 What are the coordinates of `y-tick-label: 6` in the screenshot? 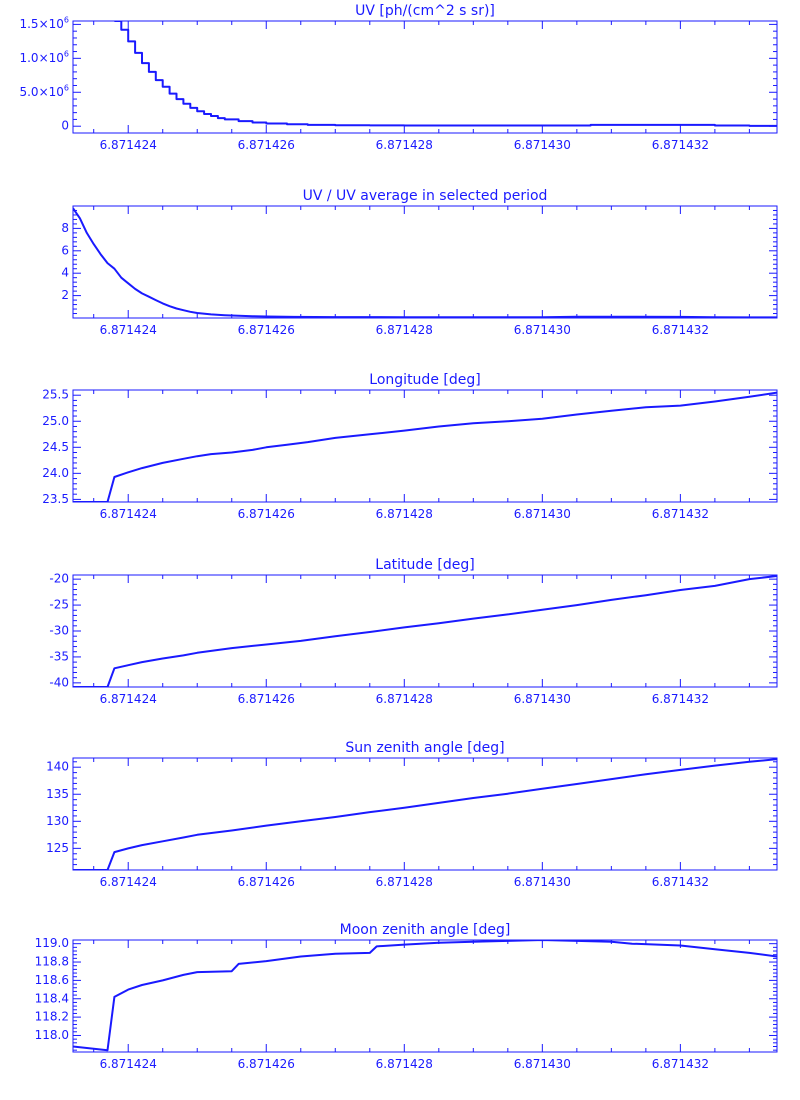 It's located at (65, 250).